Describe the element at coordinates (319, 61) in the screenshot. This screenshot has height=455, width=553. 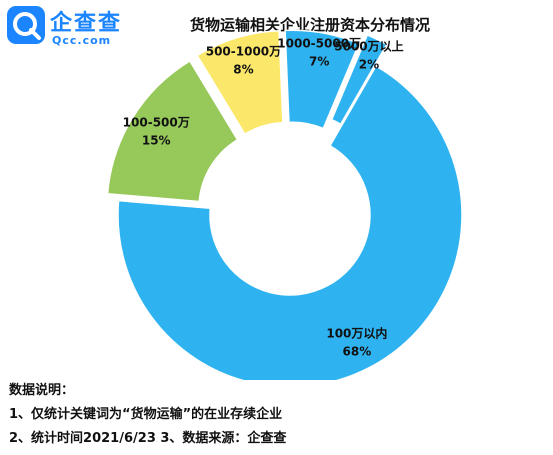
I see `slice-value-4: 7%` at that location.